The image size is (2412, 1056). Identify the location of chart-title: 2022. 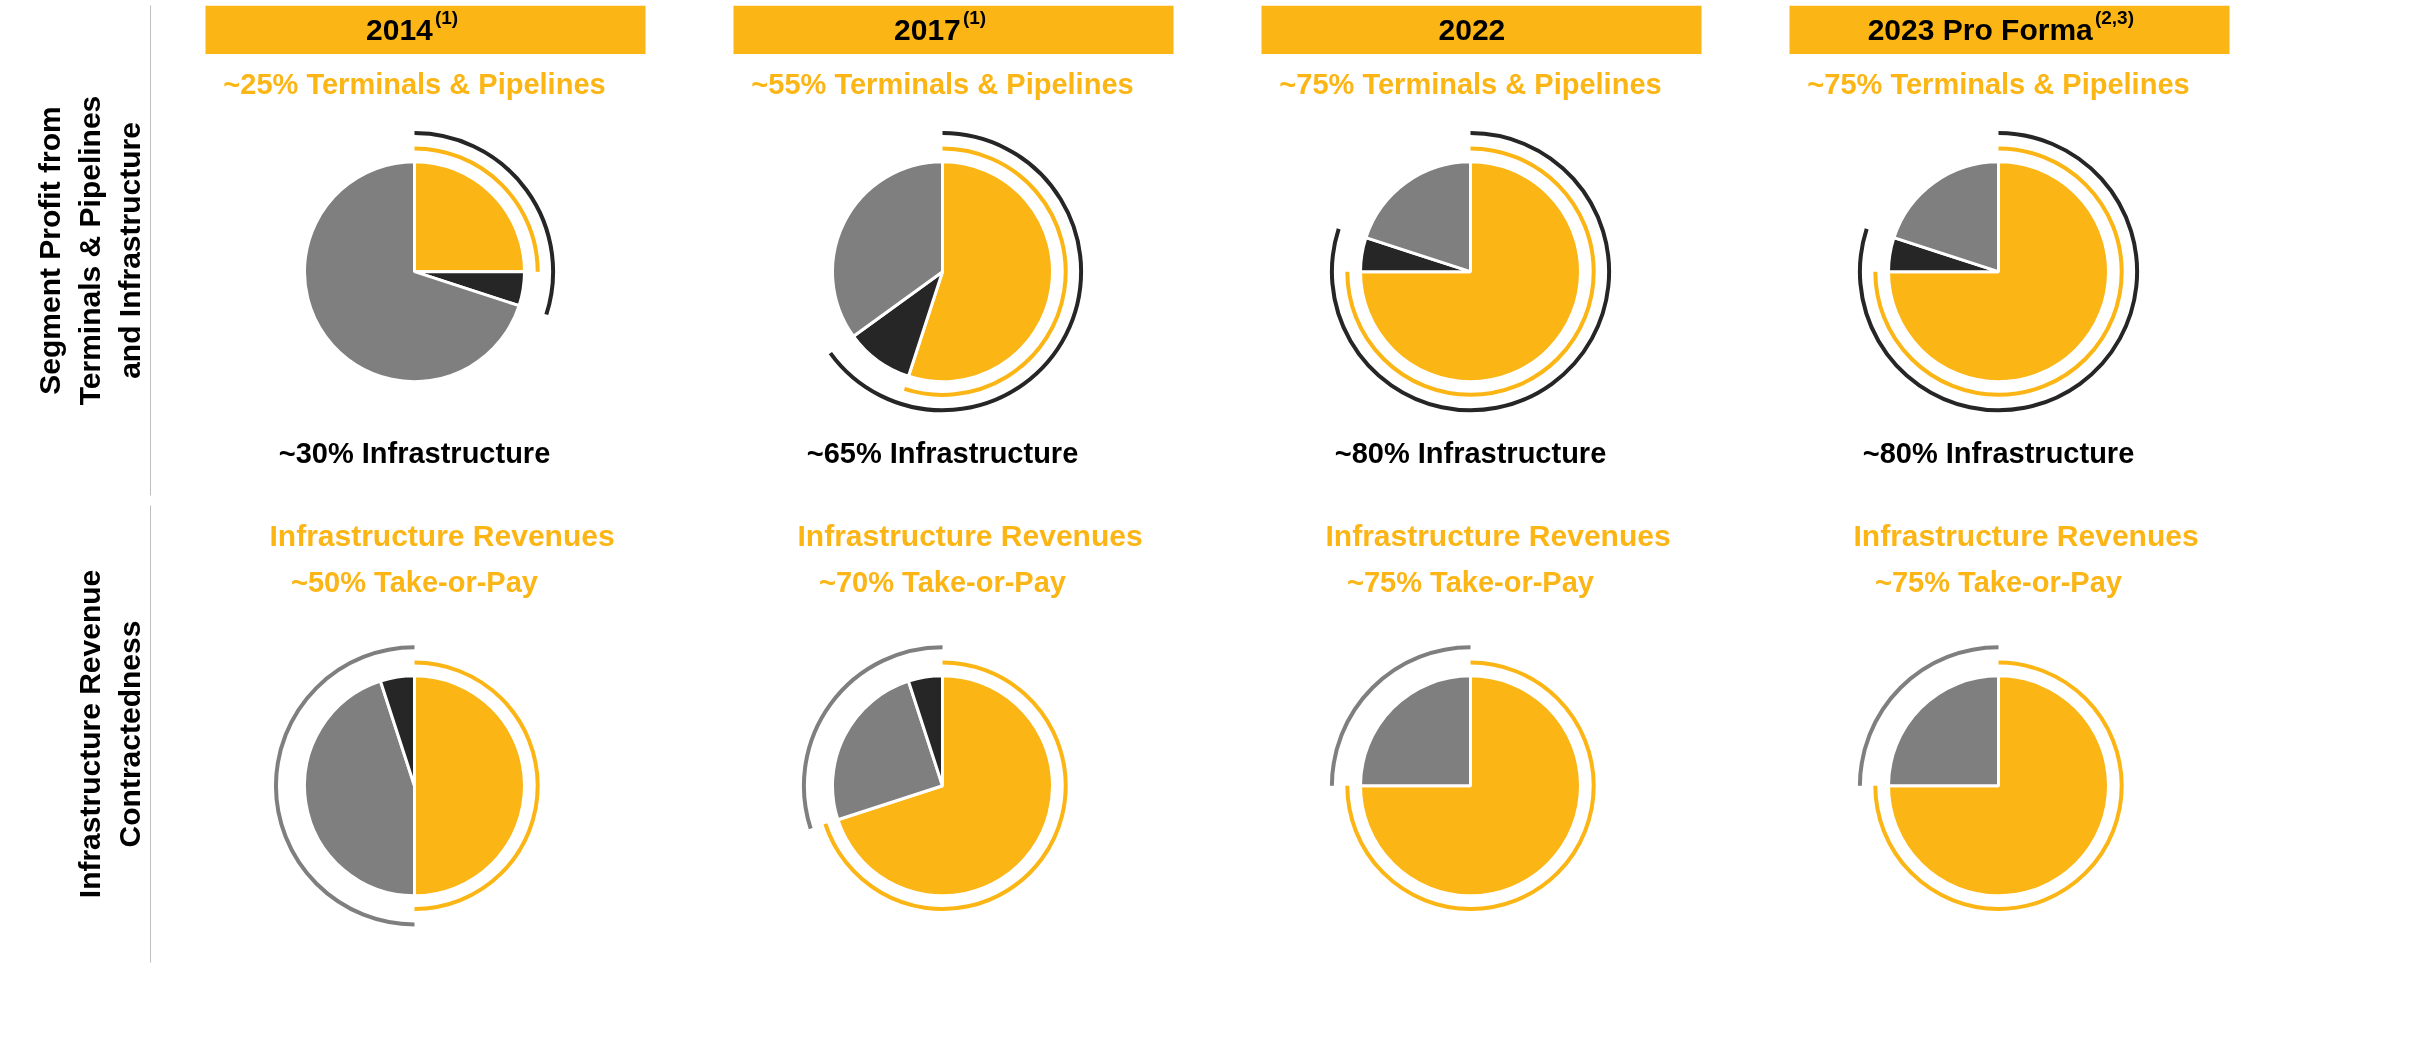
(1472, 29).